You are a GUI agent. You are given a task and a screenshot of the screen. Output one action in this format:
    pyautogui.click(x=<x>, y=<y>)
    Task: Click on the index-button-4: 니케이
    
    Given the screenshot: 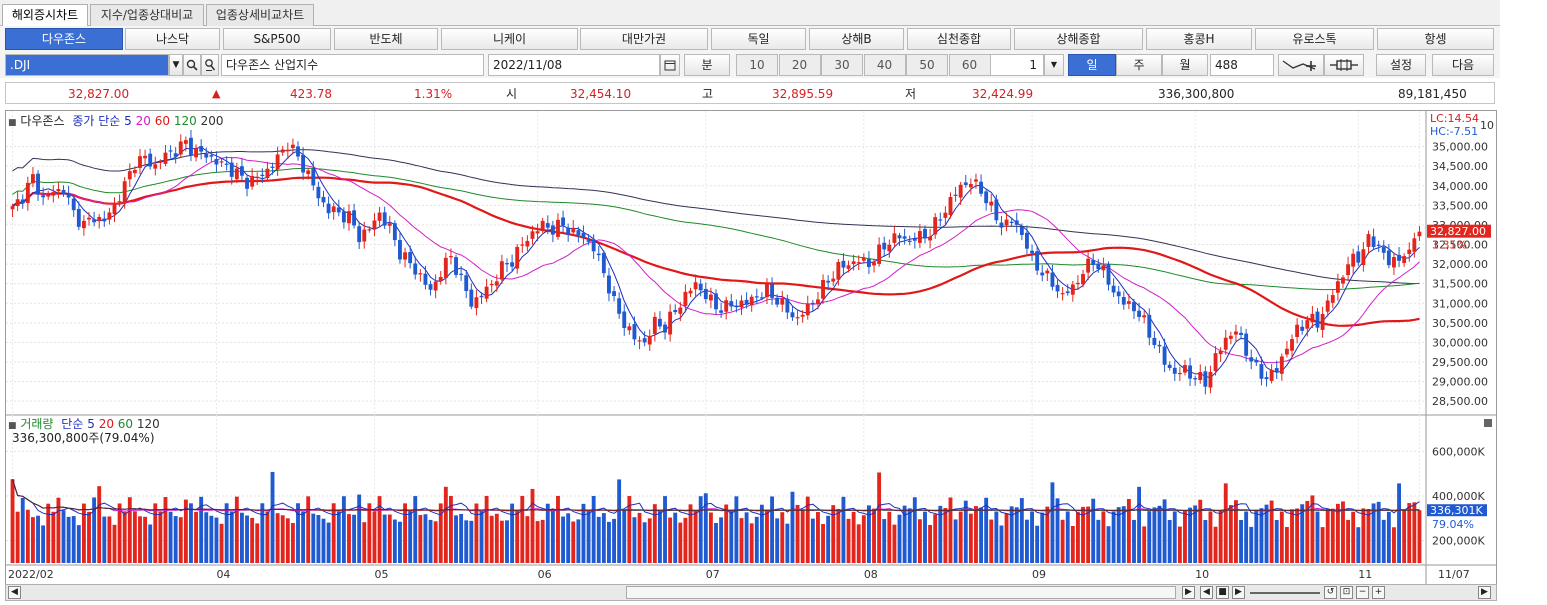 What is the action you would take?
    pyautogui.click(x=509, y=39)
    